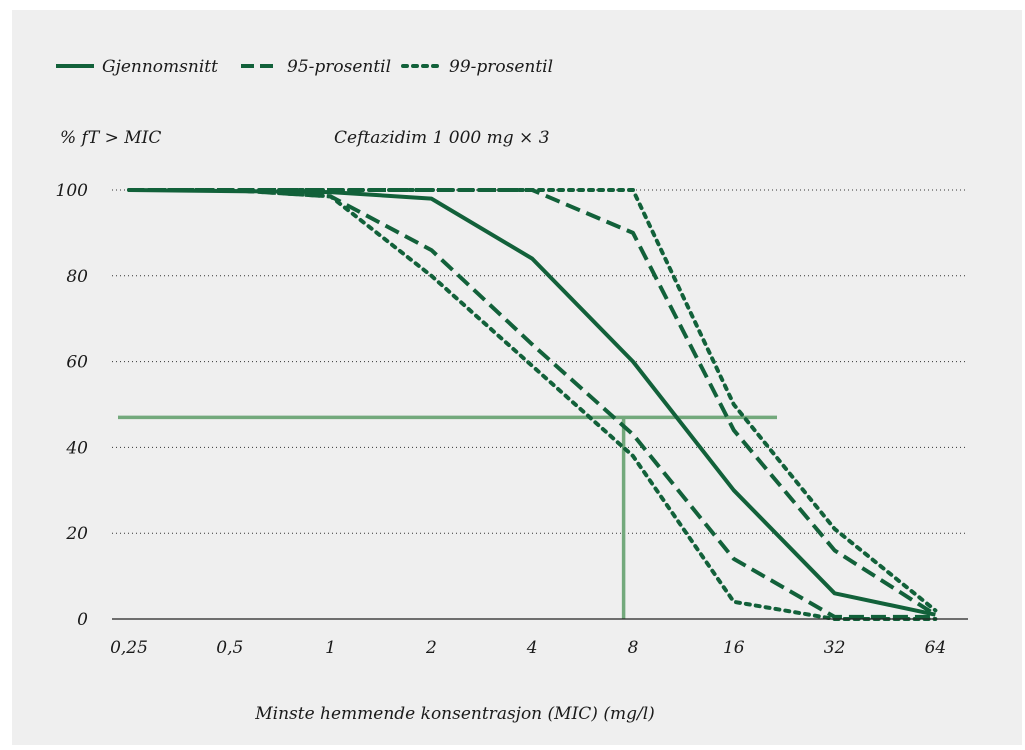 Image resolution: width=1025 pixels, height=750 pixels. I want to click on y-tick-label: 80, so click(77, 277).